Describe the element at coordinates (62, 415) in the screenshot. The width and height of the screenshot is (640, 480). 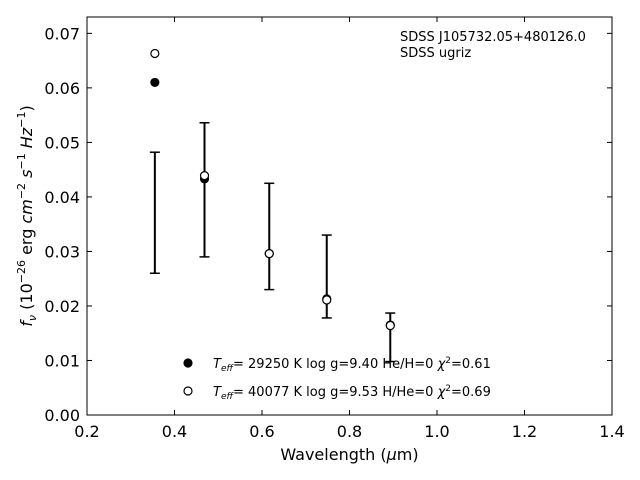
I see `y-tick-label: 0.00` at that location.